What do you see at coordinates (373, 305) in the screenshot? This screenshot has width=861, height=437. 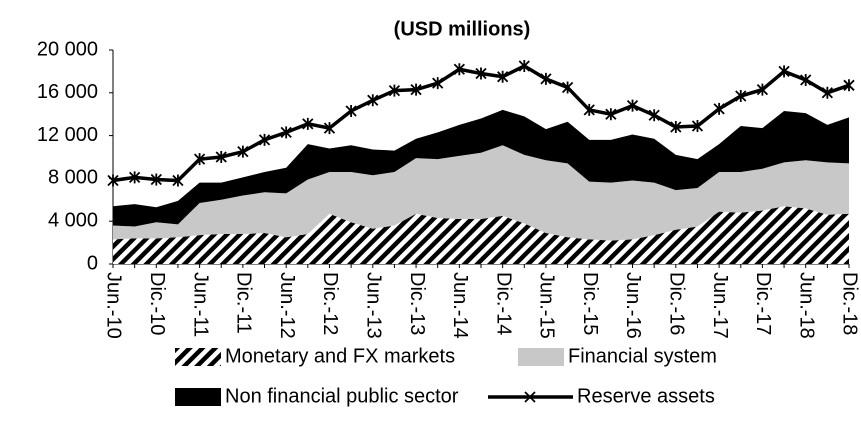 I see `x-tick-label: Jun.-13` at bounding box center [373, 305].